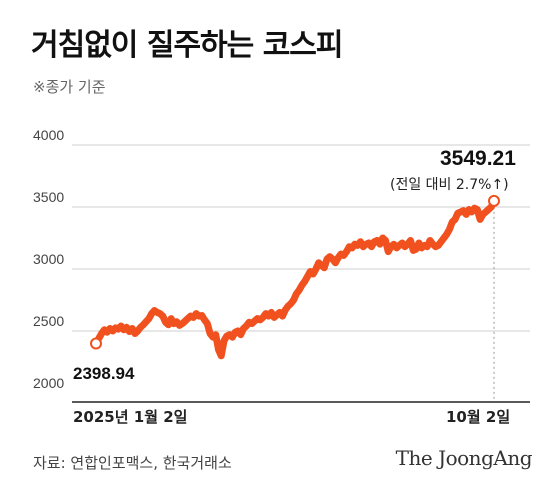  Describe the element at coordinates (48, 383) in the screenshot. I see `y-tick-label: 2000` at that location.